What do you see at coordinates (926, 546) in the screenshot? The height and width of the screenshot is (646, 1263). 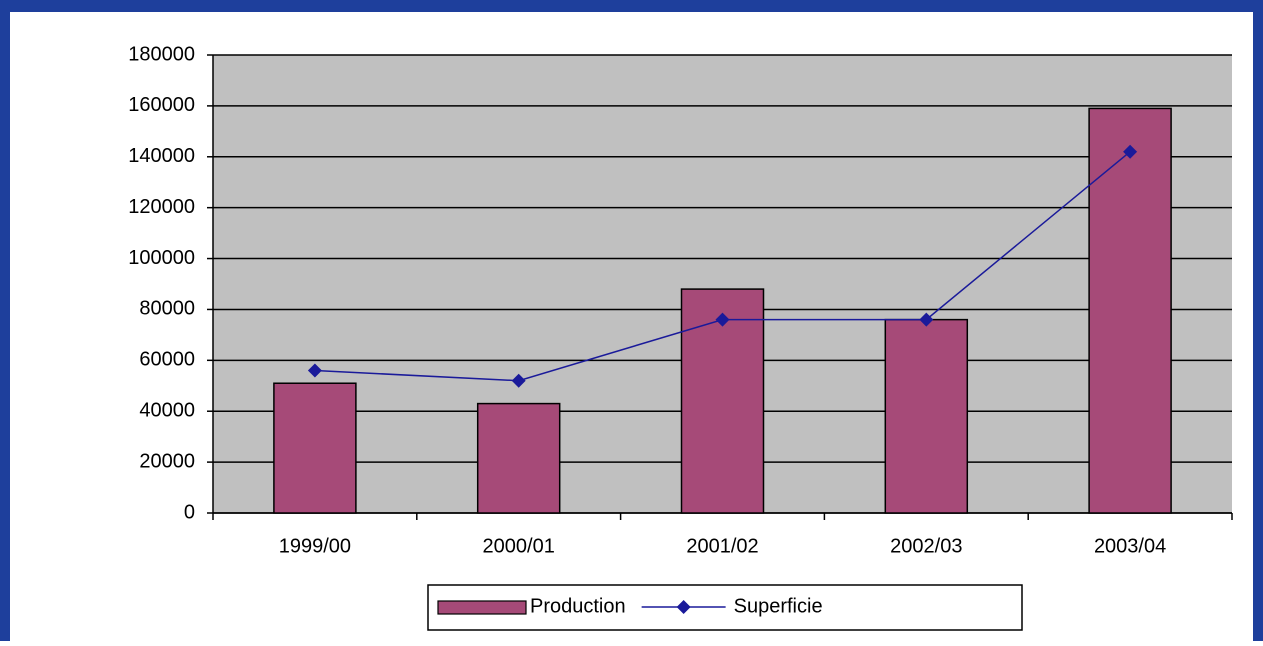 I see `x-tick-label: 2002/03` at bounding box center [926, 546].